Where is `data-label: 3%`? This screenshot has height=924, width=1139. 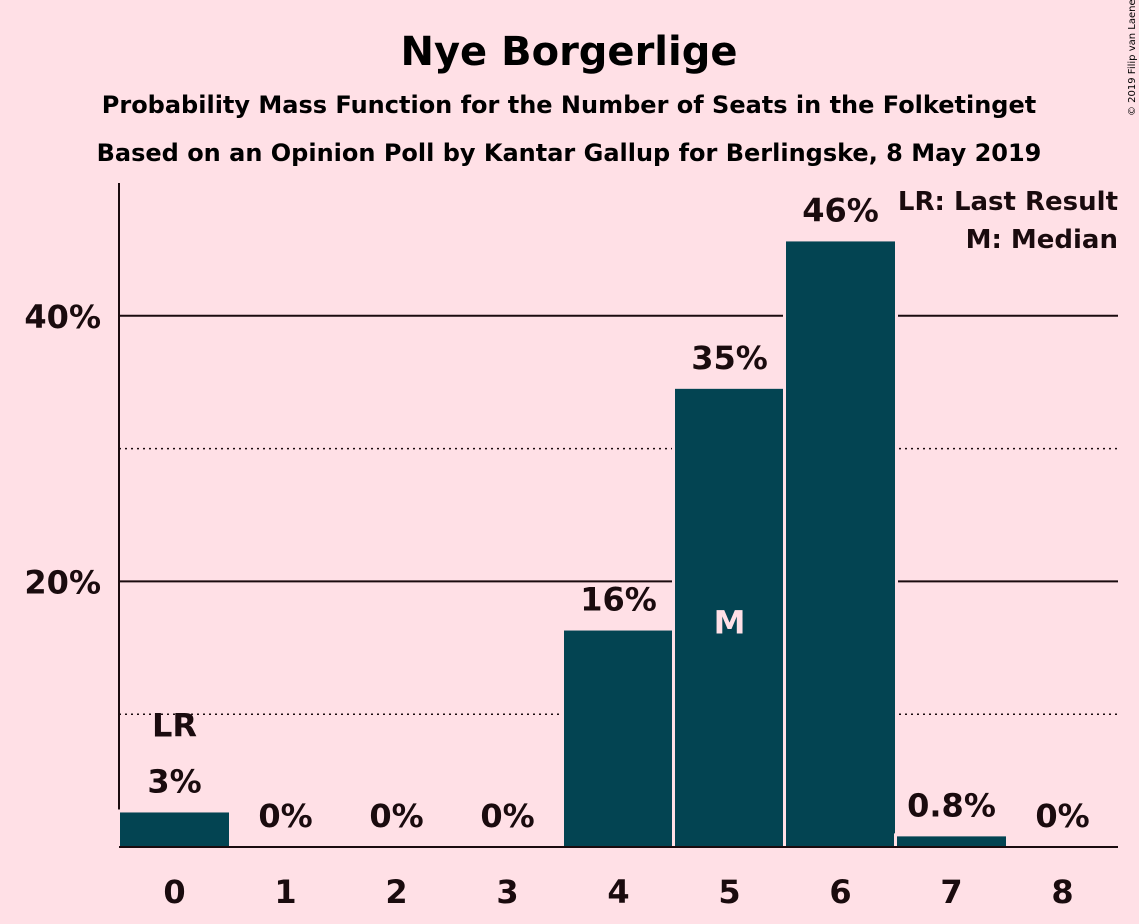 data-label: 3% is located at coordinates (174, 781).